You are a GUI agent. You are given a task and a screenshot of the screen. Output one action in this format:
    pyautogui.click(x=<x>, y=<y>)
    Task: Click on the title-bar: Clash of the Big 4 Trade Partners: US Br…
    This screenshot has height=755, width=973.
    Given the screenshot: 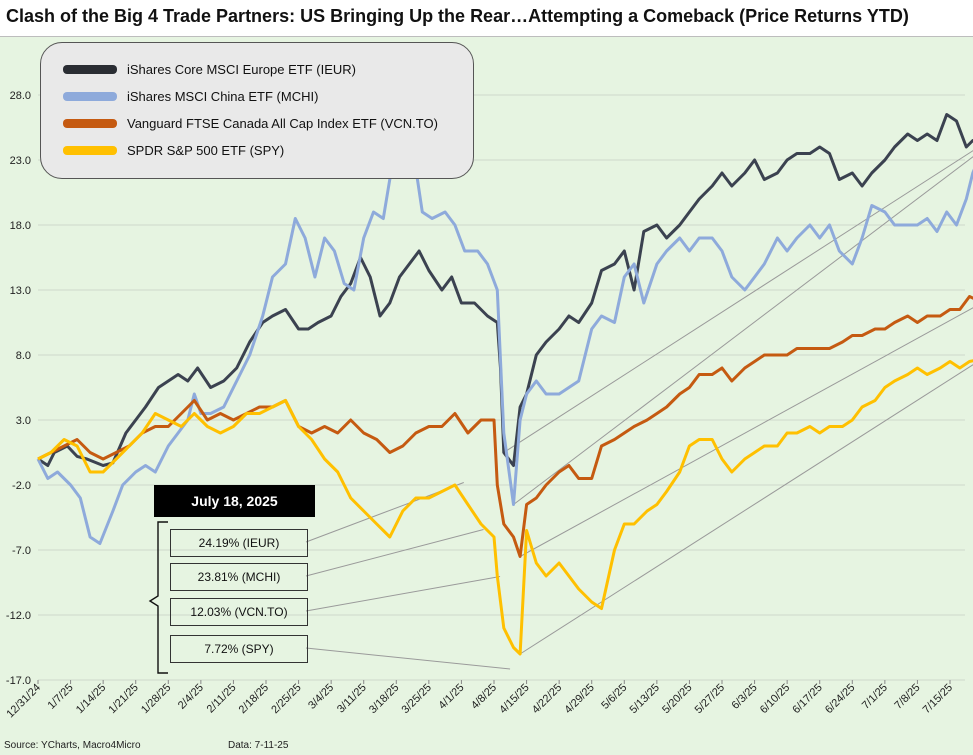 What is the action you would take?
    pyautogui.click(x=486, y=18)
    